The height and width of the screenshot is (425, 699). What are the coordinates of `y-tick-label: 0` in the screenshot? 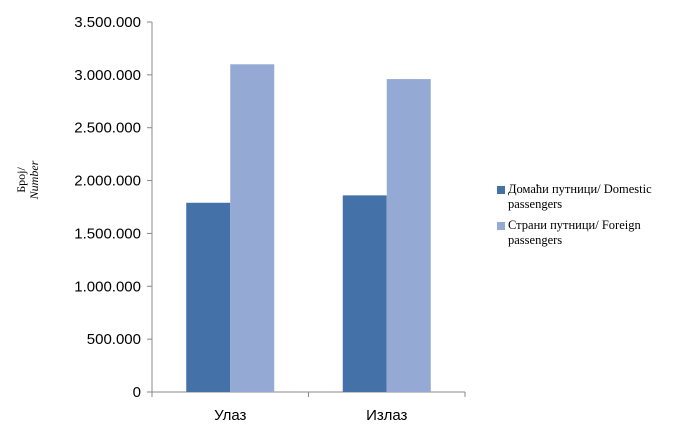 It's located at (137, 392).